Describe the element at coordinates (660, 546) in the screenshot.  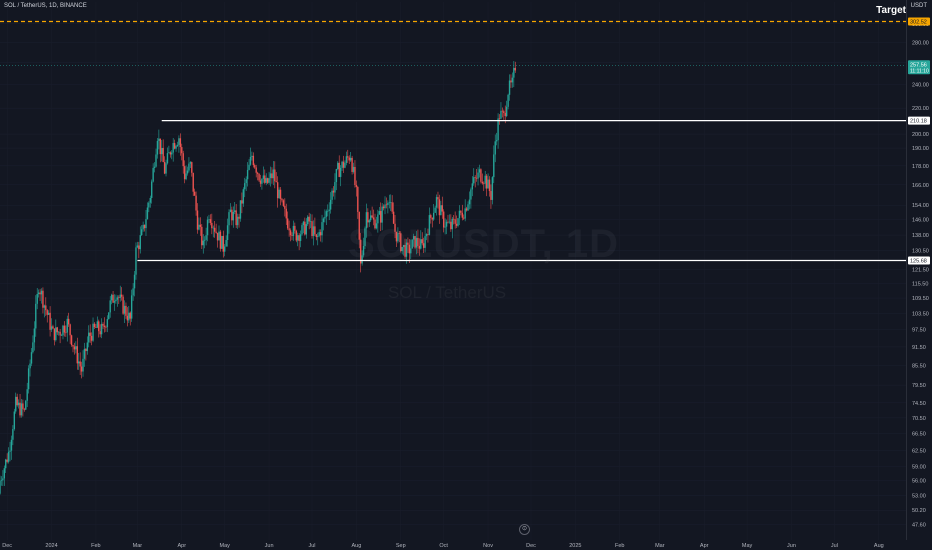
I see `x-tick-label: Mar` at that location.